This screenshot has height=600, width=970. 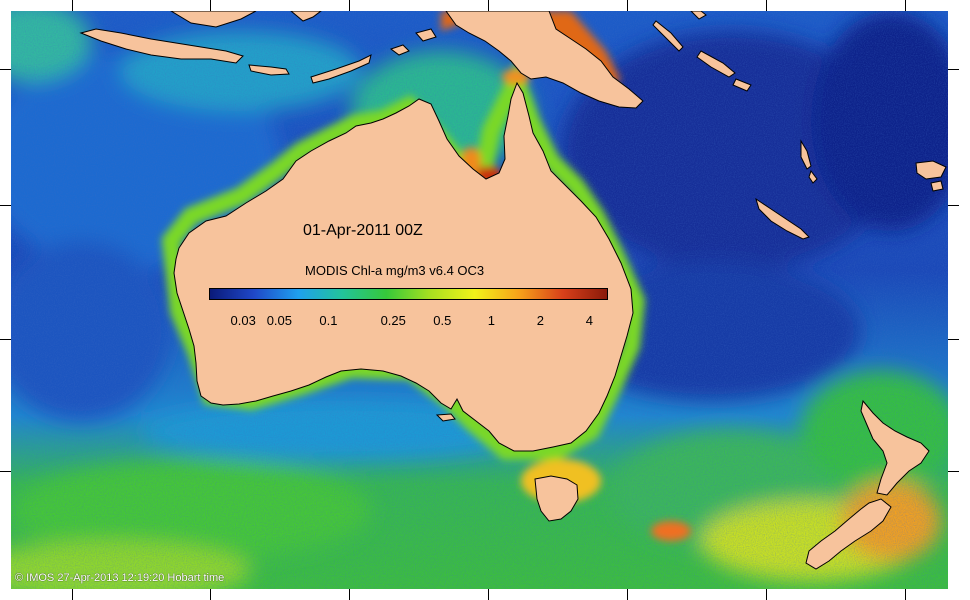 I want to click on new-guinea-land, so click(x=544, y=60).